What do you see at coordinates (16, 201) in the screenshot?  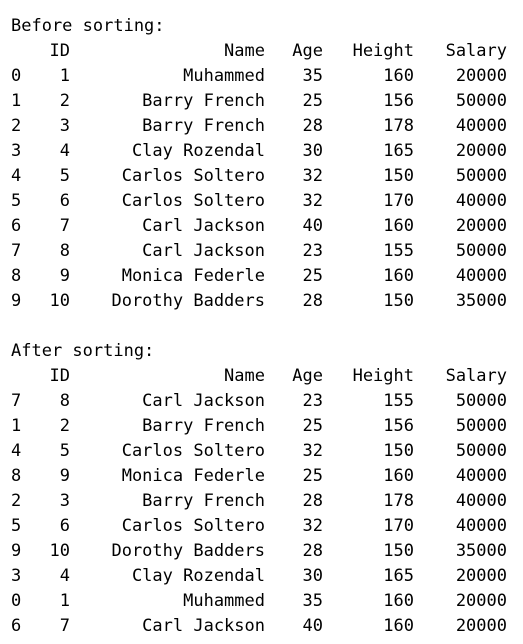 I see `row-index: 5` at bounding box center [16, 201].